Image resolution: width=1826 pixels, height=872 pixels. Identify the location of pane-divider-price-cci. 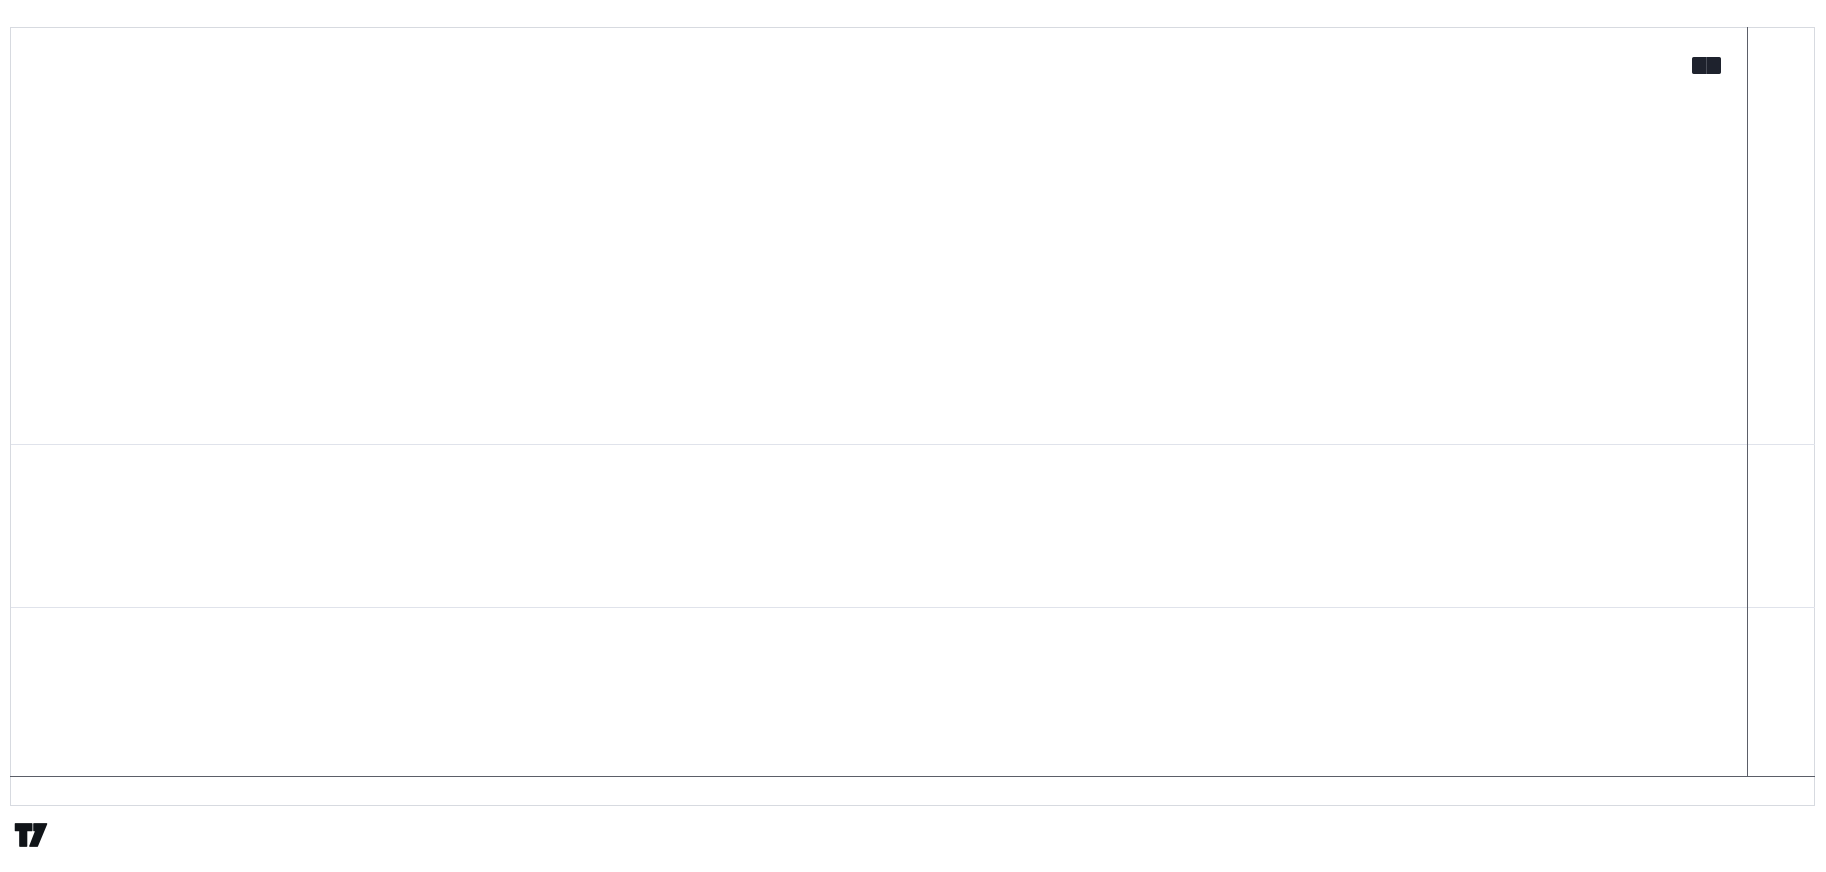
(913, 444).